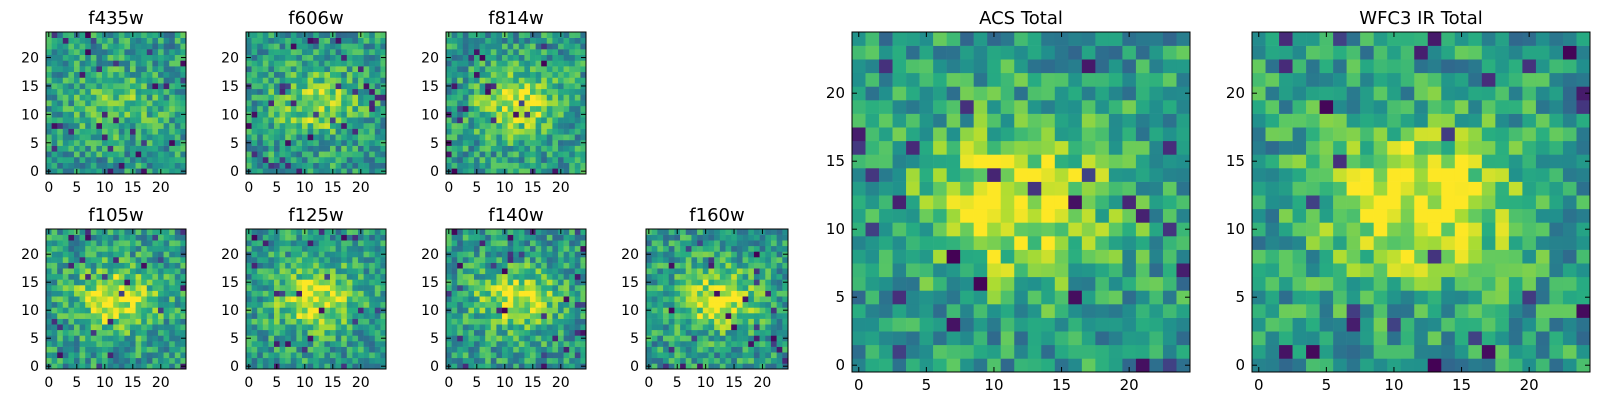 This screenshot has height=404, width=1600. Describe the element at coordinates (533, 383) in the screenshot. I see `x-tick-label: 15` at that location.